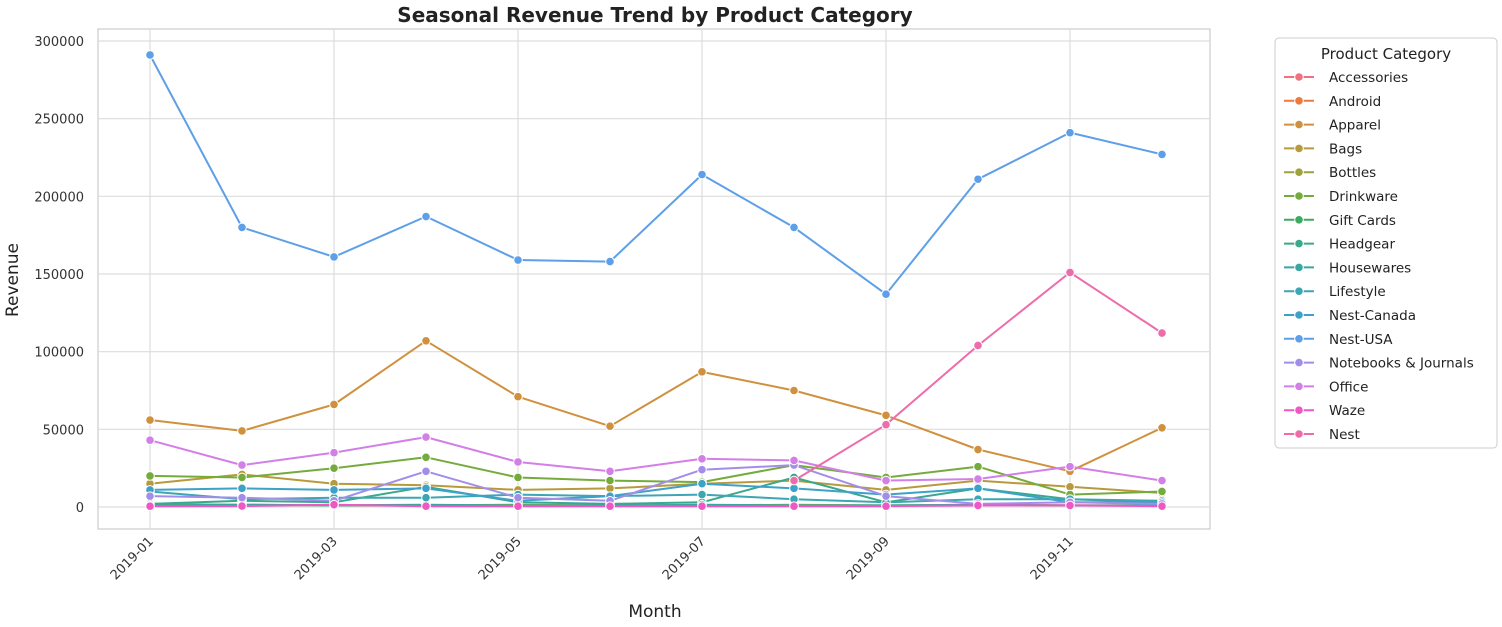 The image size is (1502, 627). I want to click on legend-label: Android, so click(1355, 102).